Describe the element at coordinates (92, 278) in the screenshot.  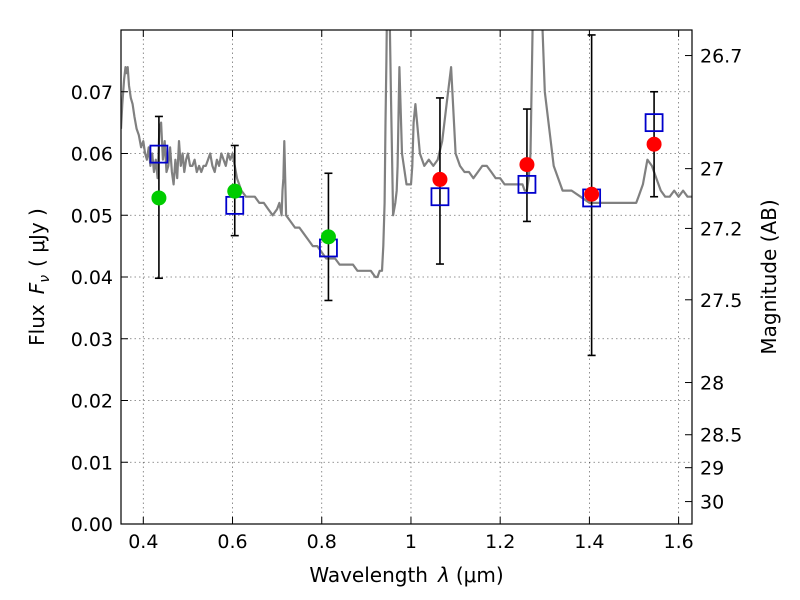
I see `y-tick-label-4: 0.04` at that location.